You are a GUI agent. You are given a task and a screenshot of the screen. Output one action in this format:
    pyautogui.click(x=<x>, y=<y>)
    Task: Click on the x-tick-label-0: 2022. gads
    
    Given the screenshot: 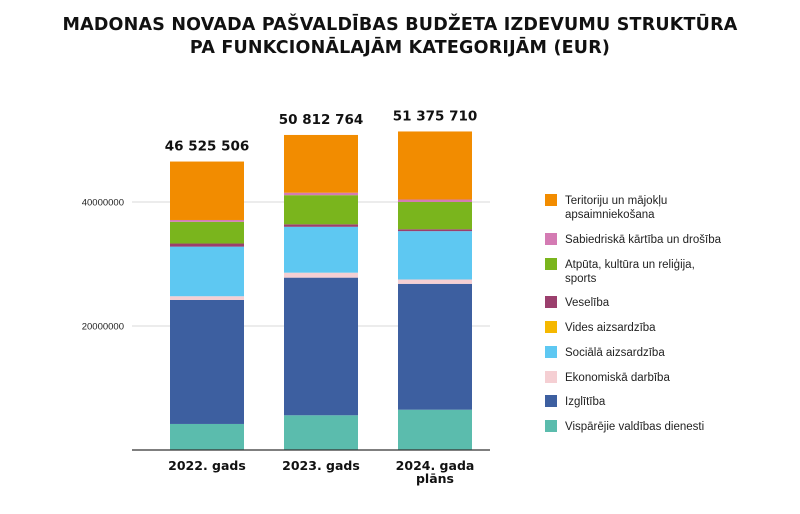 What is the action you would take?
    pyautogui.click(x=207, y=465)
    